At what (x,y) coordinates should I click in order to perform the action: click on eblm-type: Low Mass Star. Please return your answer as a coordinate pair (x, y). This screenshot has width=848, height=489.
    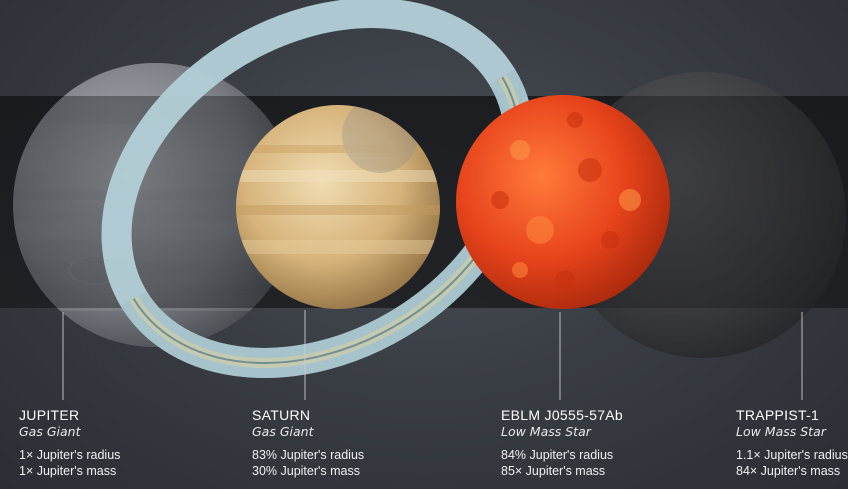
    Looking at the image, I should click on (546, 432).